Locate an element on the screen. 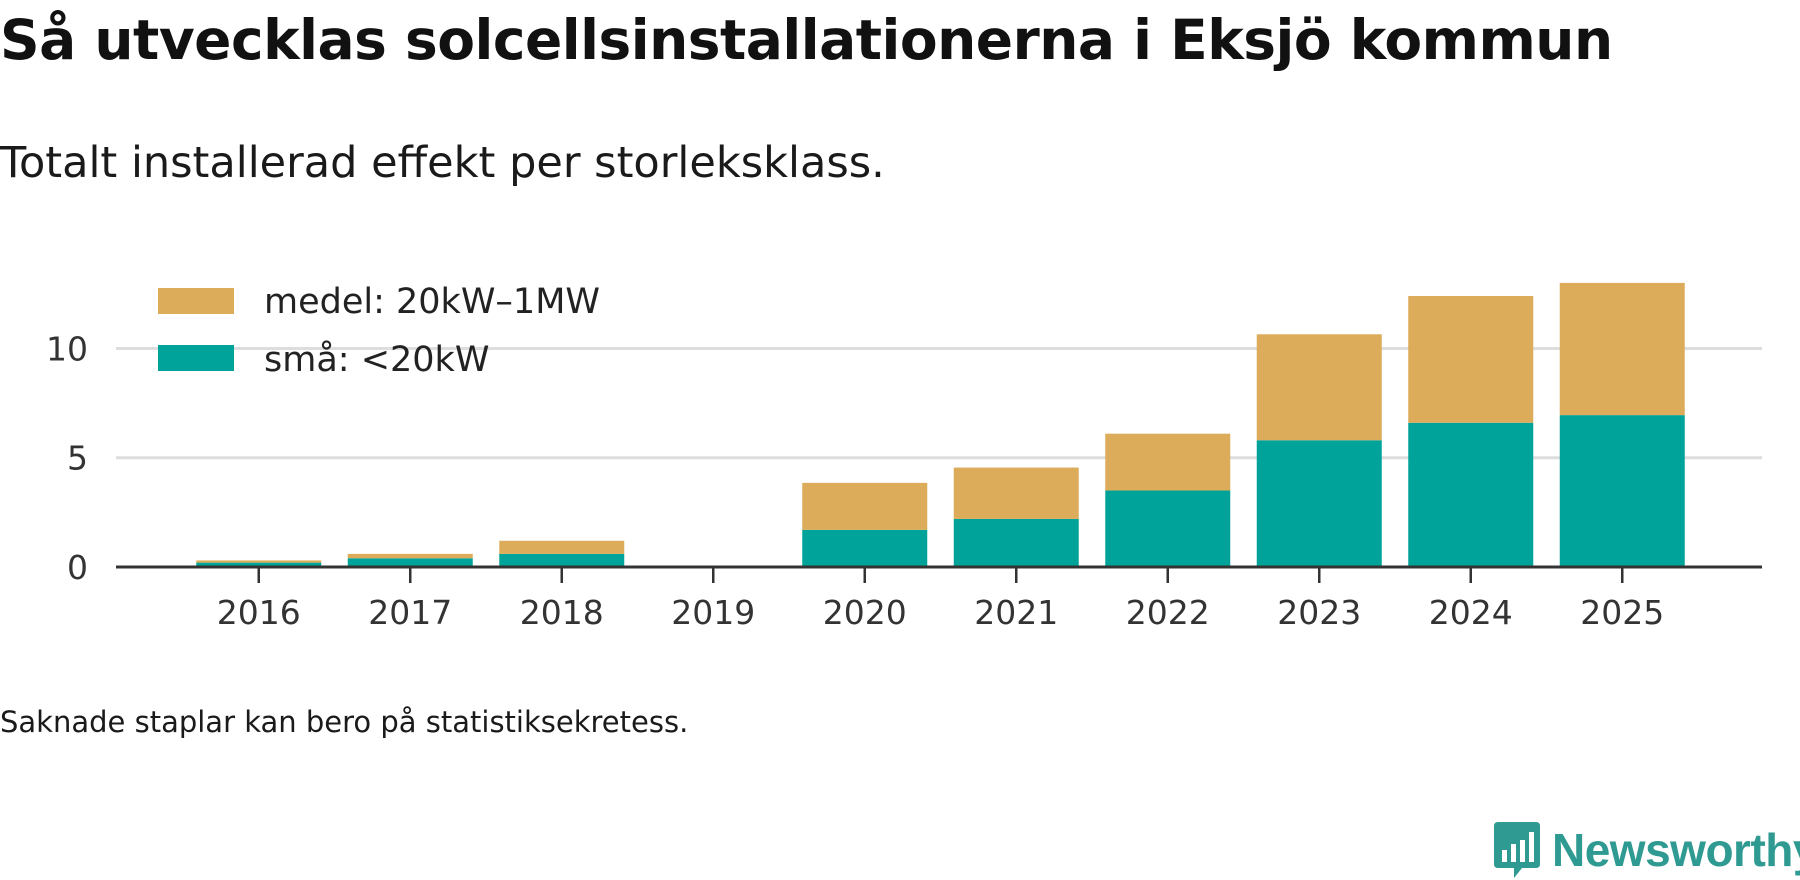  newsworthy-icon is located at coordinates (1517, 850).